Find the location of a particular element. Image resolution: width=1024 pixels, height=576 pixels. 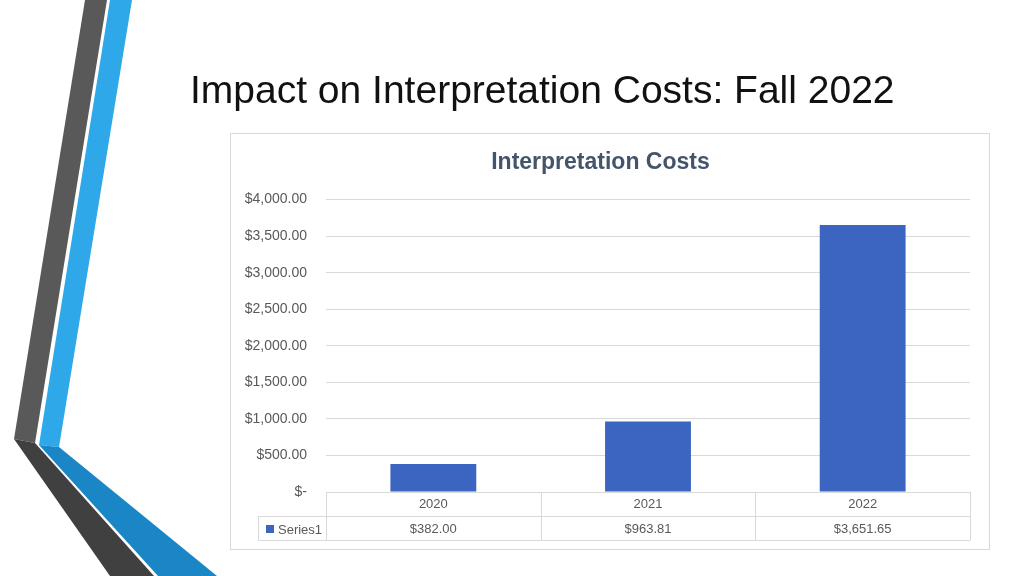

data-label: $3,651.65 is located at coordinates (862, 528).